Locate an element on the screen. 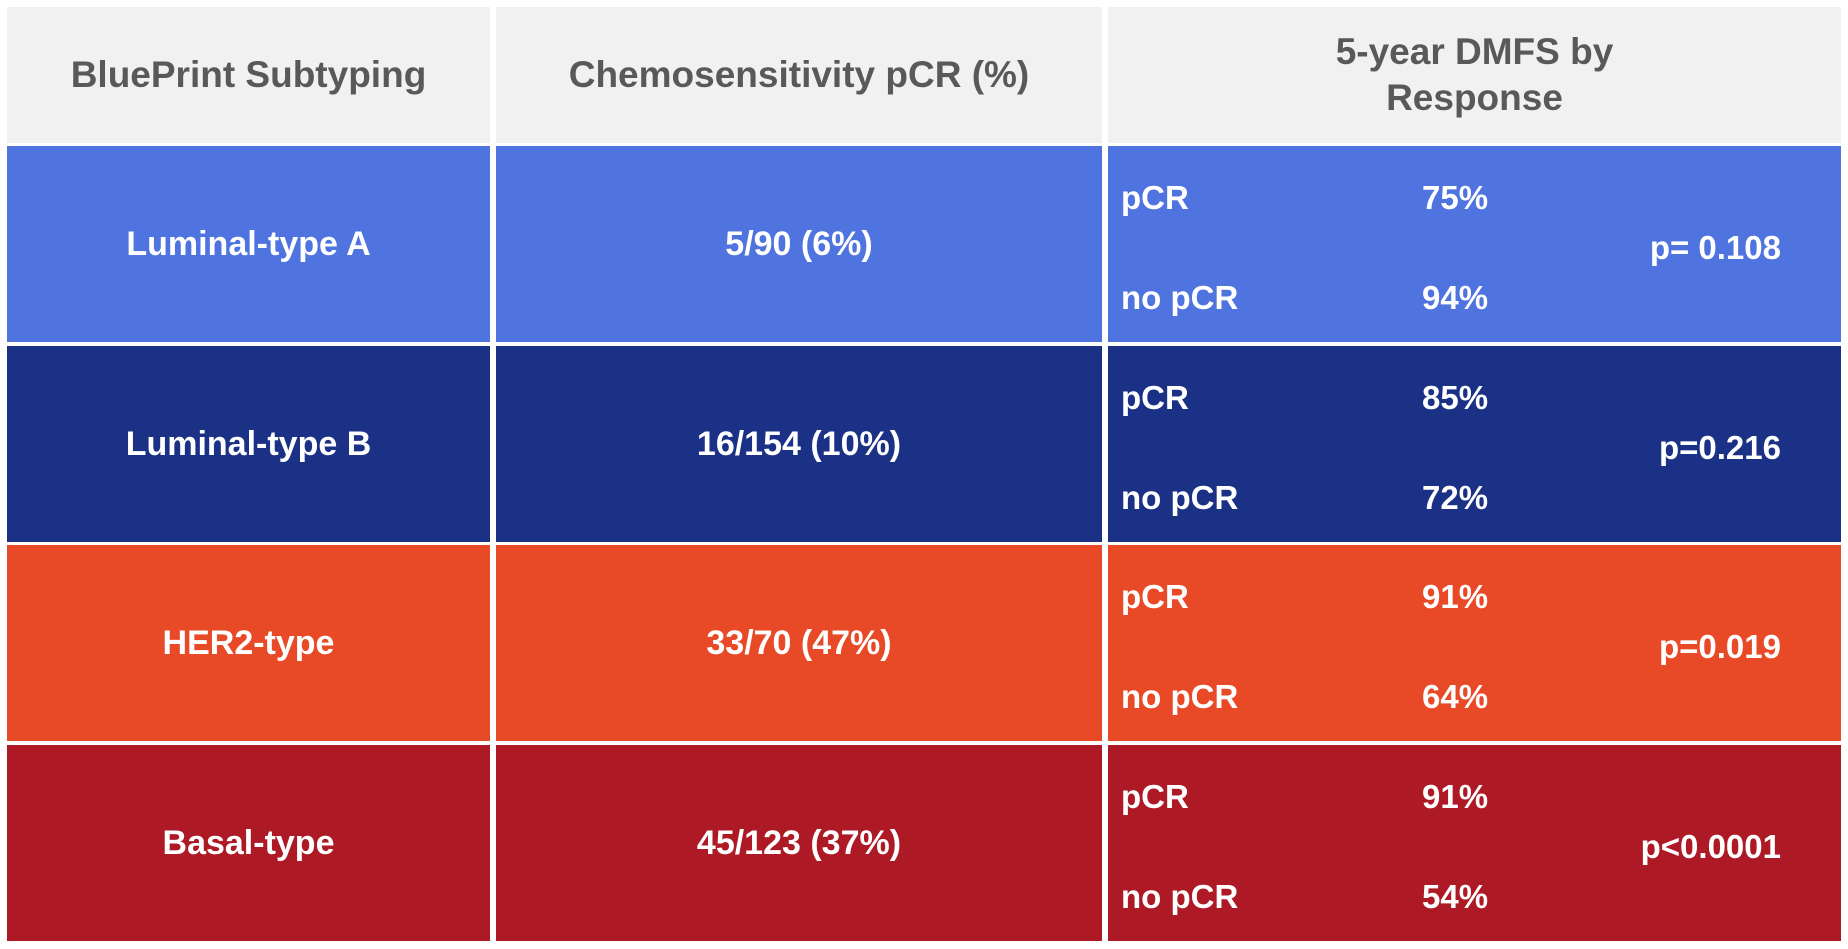  header-subtyping: BluePrint Subtyping is located at coordinates (248, 75).